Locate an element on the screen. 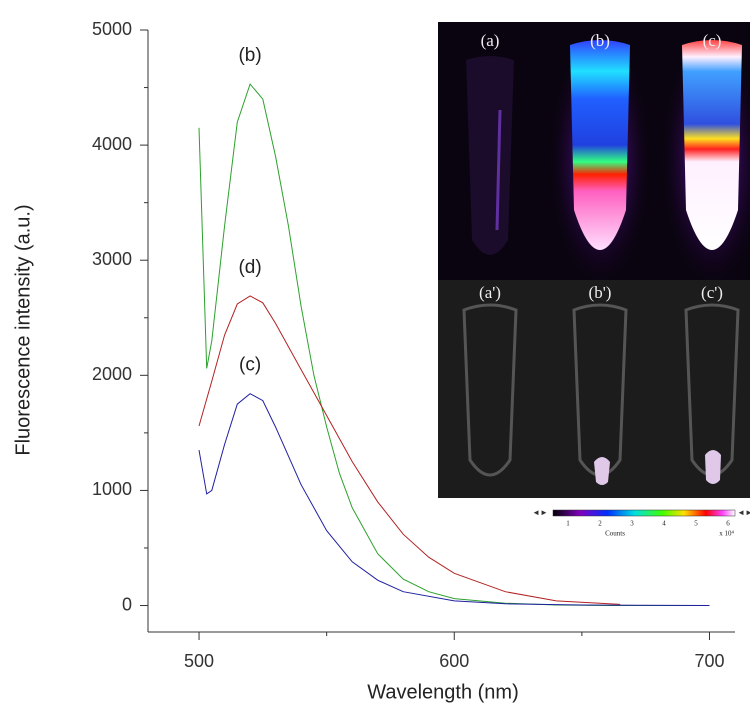 This screenshot has width=750, height=717. tube-a-prime is located at coordinates (490, 390).